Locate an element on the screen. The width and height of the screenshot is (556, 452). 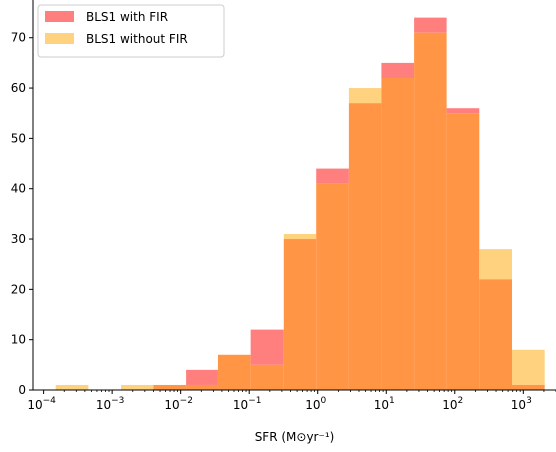
x-tick-label: 10⁰ is located at coordinates (315, 404).